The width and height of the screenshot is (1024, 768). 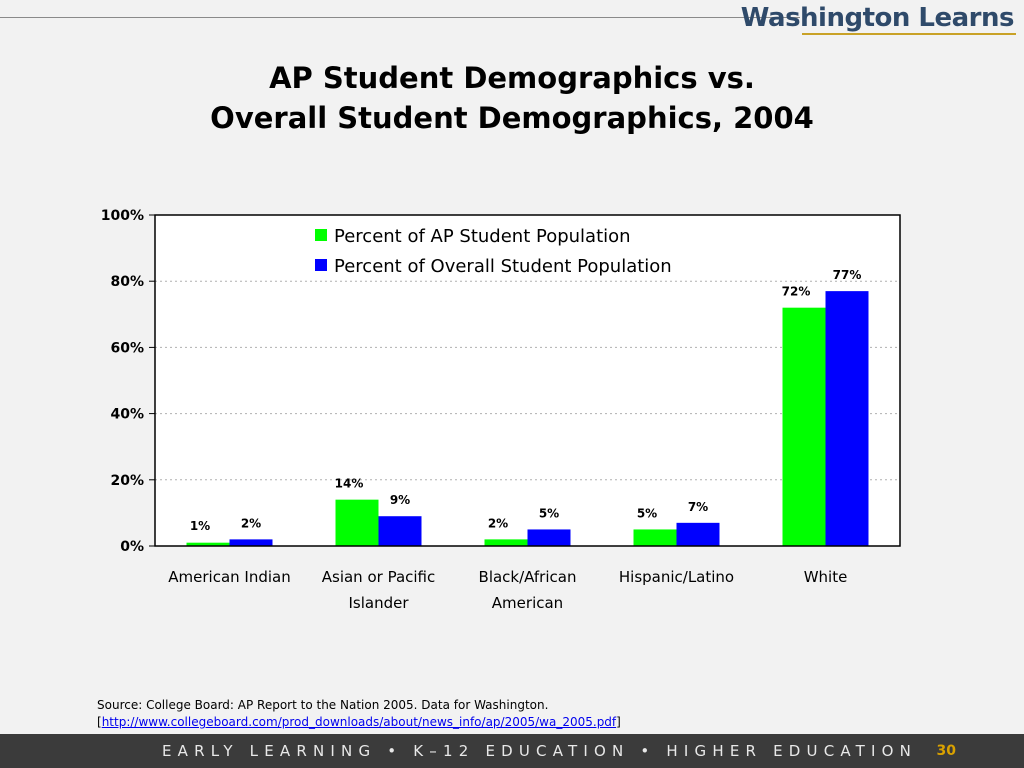 What do you see at coordinates (349, 484) in the screenshot?
I see `data-label: 14%` at bounding box center [349, 484].